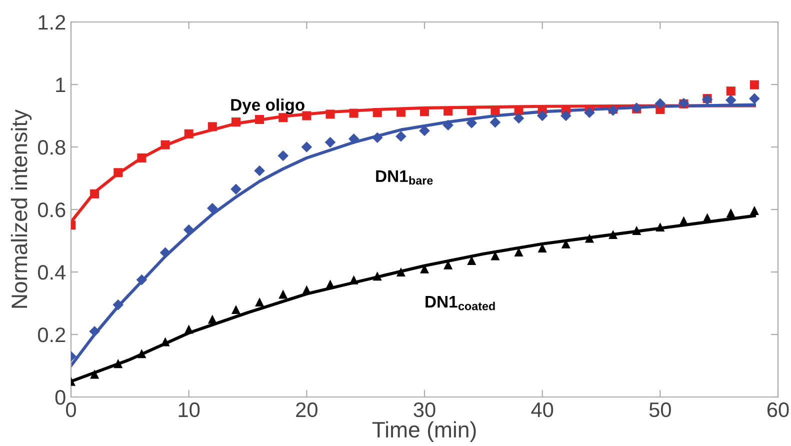 The width and height of the screenshot is (791, 446). What do you see at coordinates (307, 410) in the screenshot?
I see `x-tick-label: 20` at bounding box center [307, 410].